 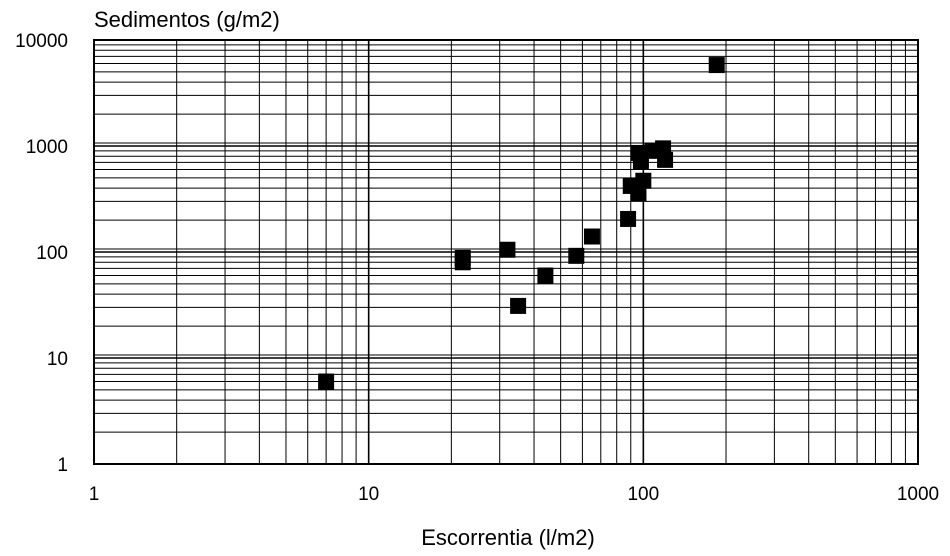 What do you see at coordinates (41, 41) in the screenshot?
I see `y-tick-label: 10000` at bounding box center [41, 41].